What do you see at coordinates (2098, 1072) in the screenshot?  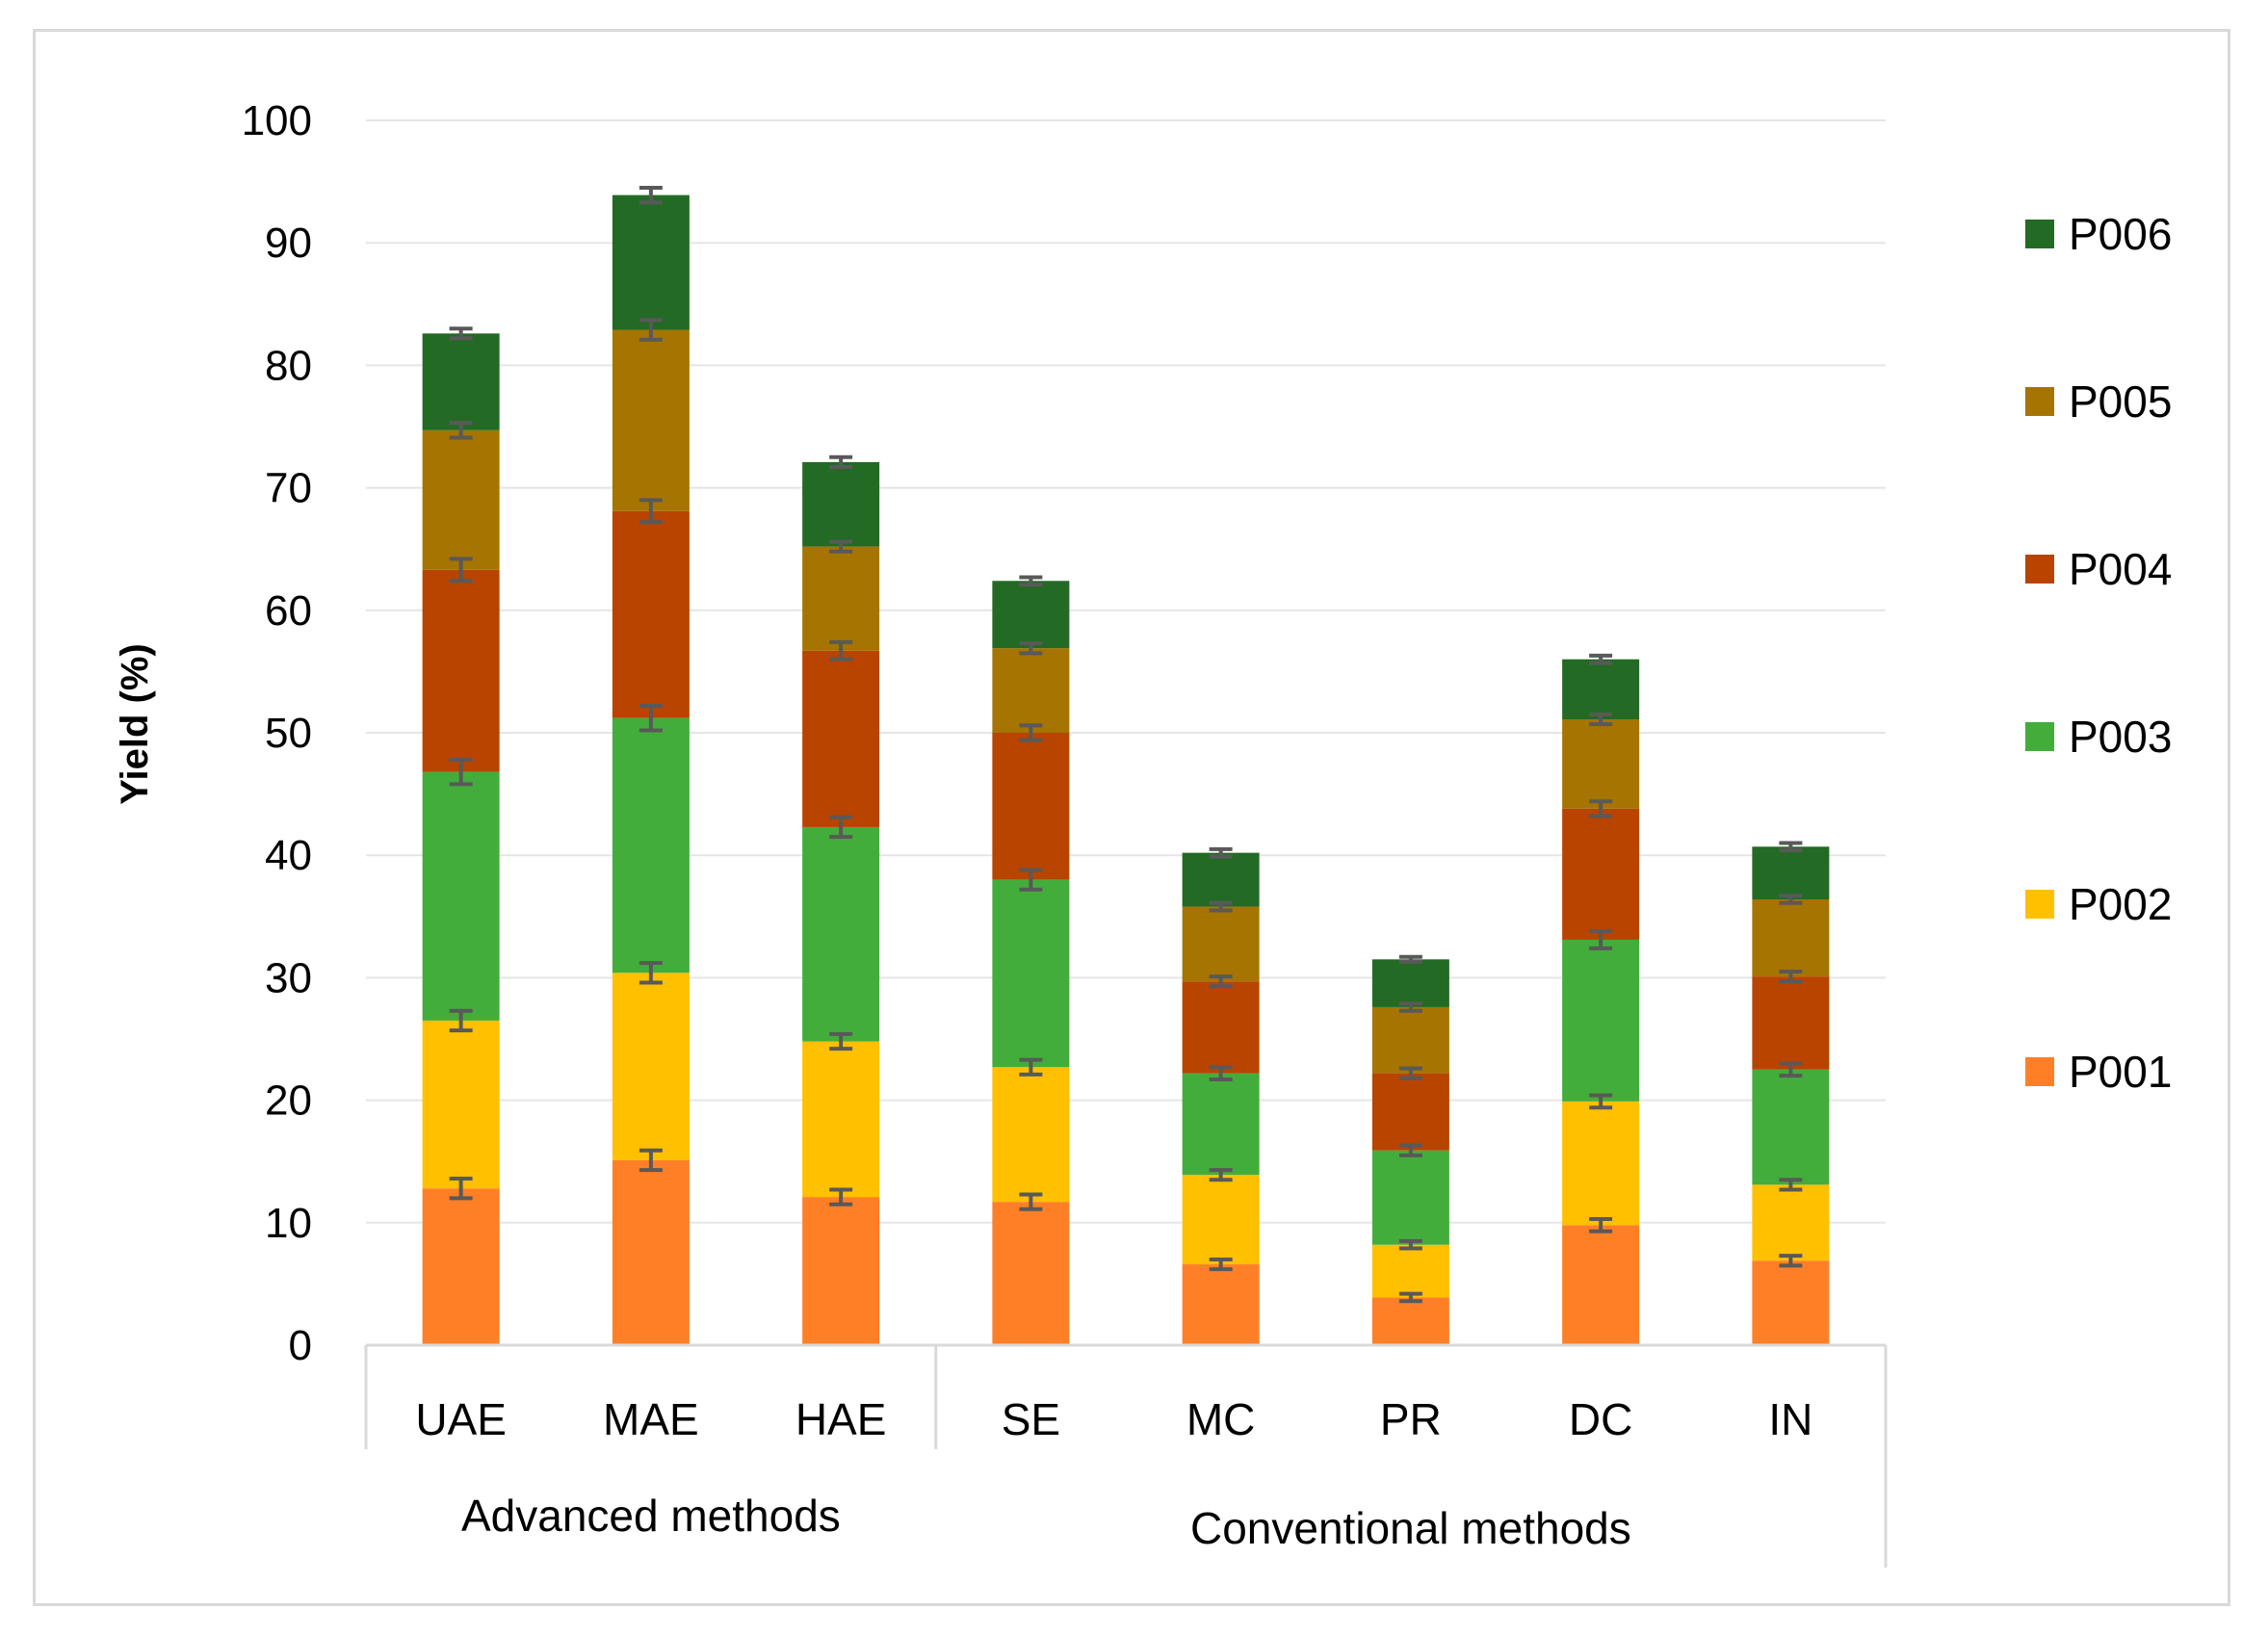 I see `legend-item: P001` at bounding box center [2098, 1072].